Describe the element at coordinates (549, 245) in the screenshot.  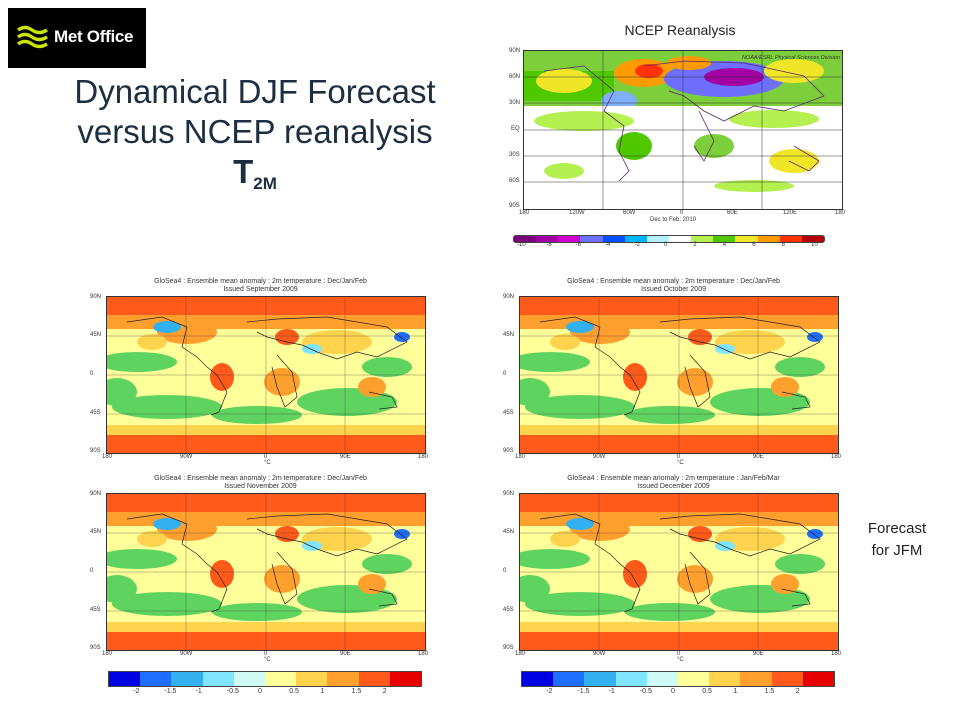
I see `ncep-colorbar-label: -8` at that location.